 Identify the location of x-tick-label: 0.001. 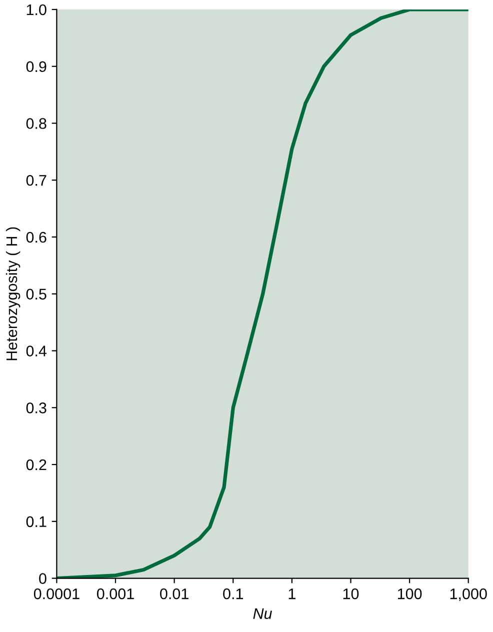
(115, 594).